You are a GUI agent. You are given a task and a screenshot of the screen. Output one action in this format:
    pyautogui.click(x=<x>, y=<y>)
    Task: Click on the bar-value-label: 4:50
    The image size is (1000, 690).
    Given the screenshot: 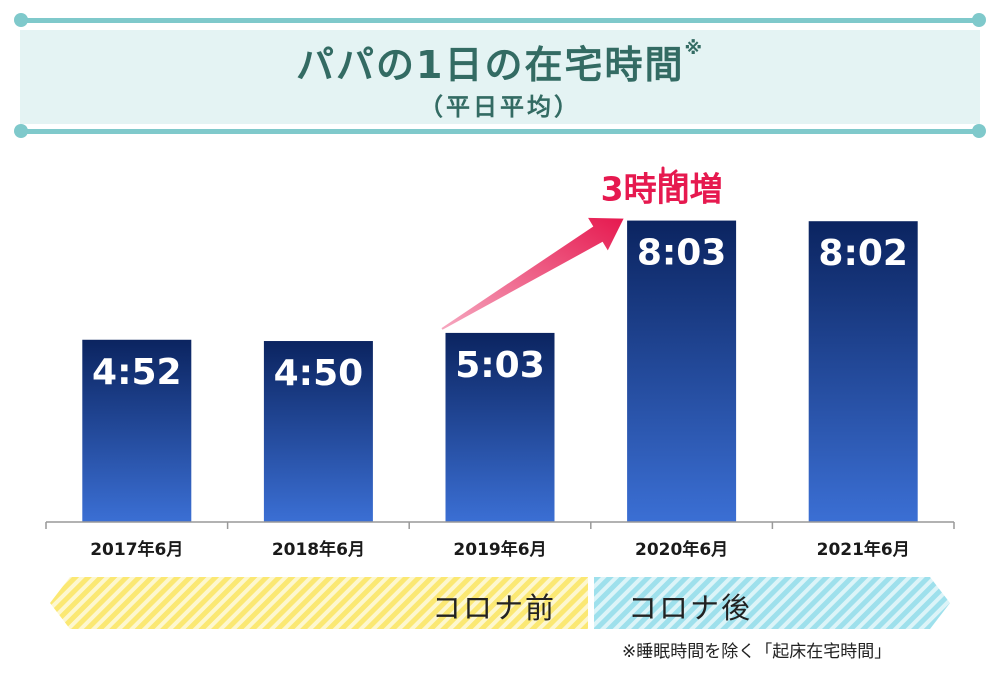 What is the action you would take?
    pyautogui.click(x=319, y=373)
    